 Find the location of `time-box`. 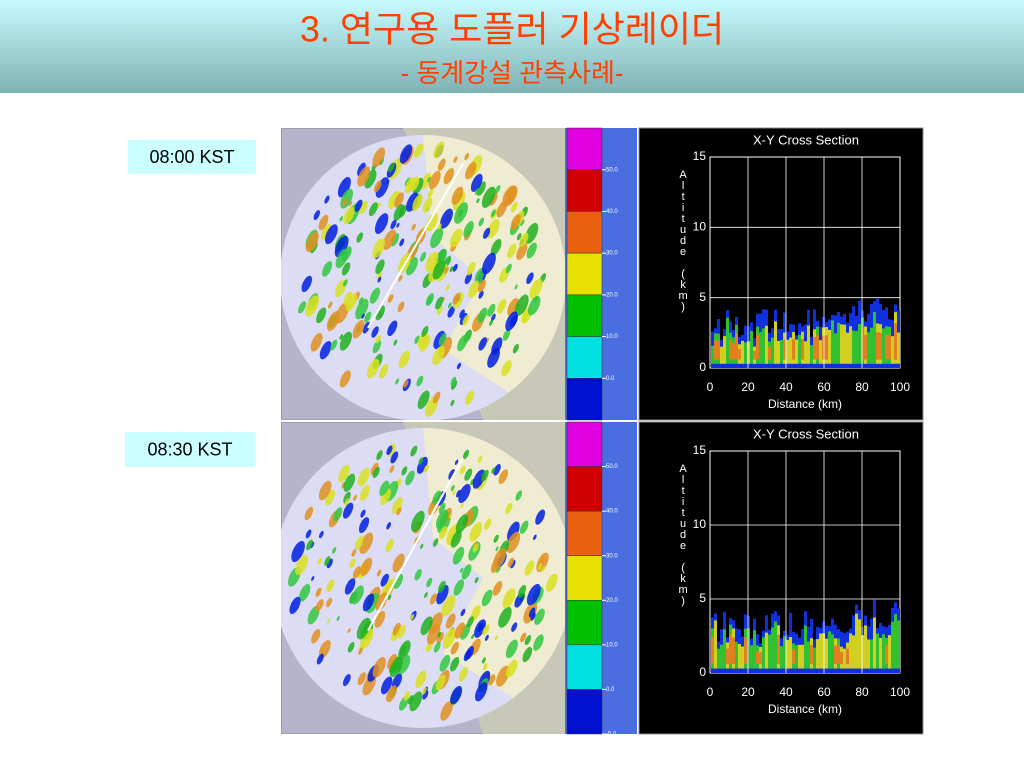

time-box is located at coordinates (190, 449).